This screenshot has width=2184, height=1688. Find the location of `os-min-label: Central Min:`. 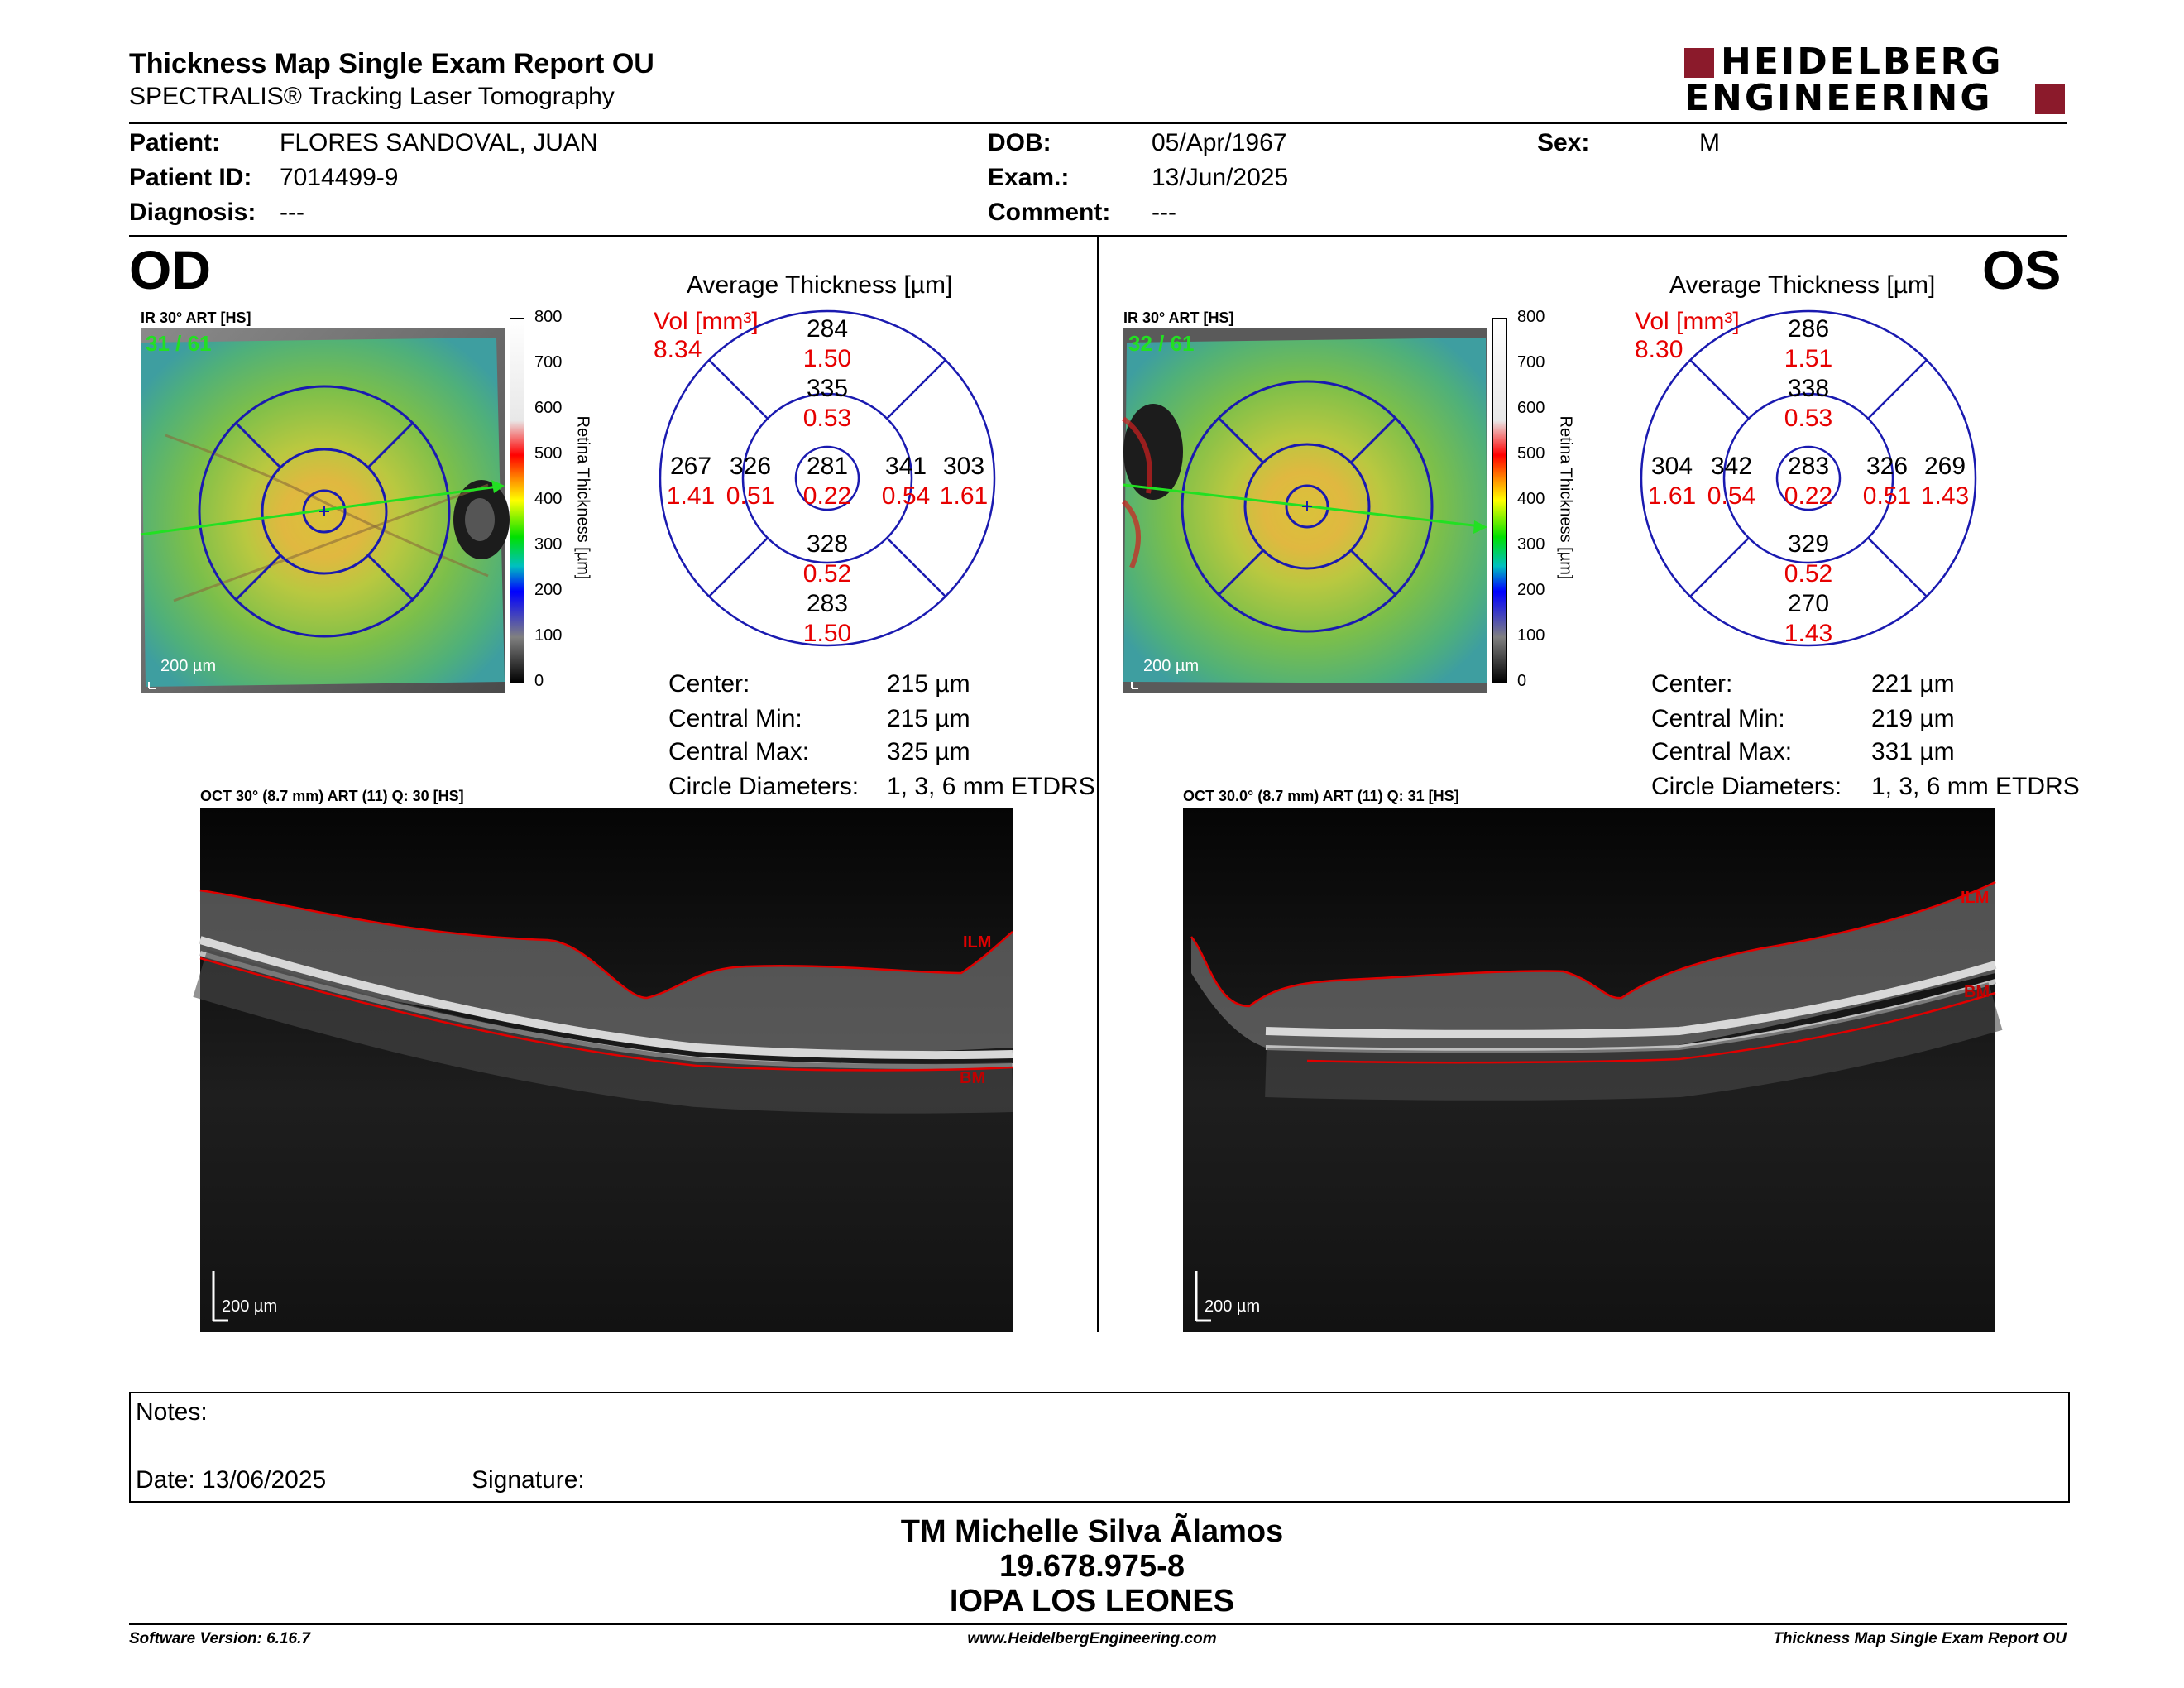

os-min-label: Central Min: is located at coordinates (1718, 718).